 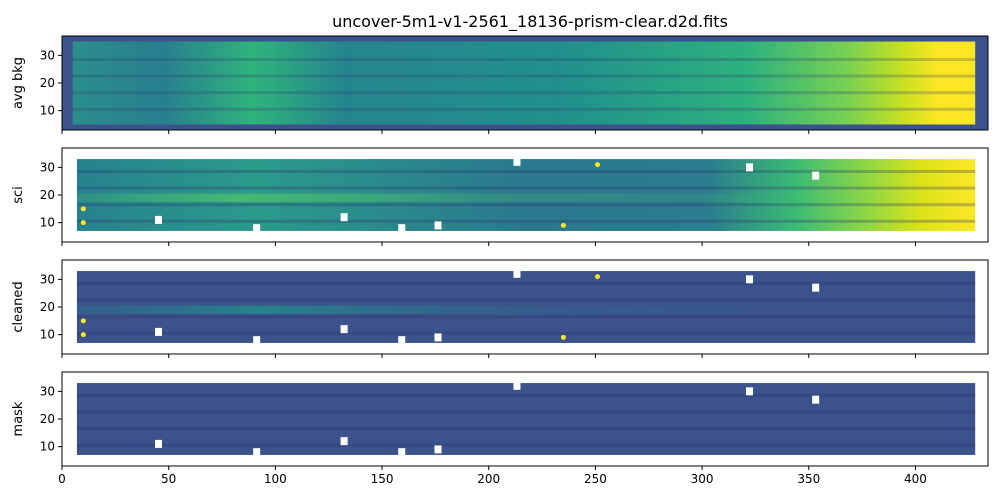 I want to click on y-axis-label: avg bkg, so click(x=18, y=83).